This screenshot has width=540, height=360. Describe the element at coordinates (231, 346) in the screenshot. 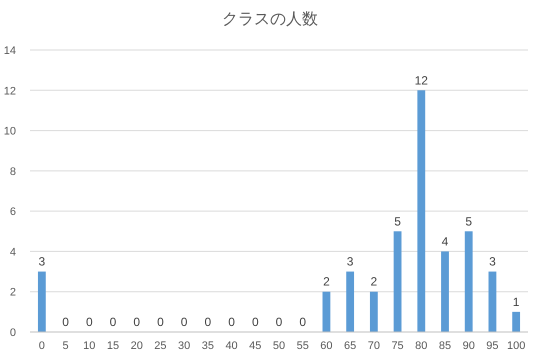

I see `x-tick-label: 40` at that location.